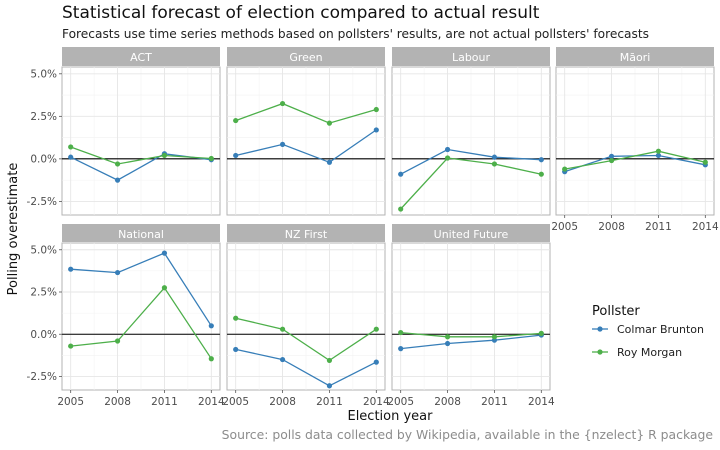 Image resolution: width=720 pixels, height=450 pixels. Describe the element at coordinates (13, 229) in the screenshot. I see `y-axis-title: Polling overestimate` at that location.